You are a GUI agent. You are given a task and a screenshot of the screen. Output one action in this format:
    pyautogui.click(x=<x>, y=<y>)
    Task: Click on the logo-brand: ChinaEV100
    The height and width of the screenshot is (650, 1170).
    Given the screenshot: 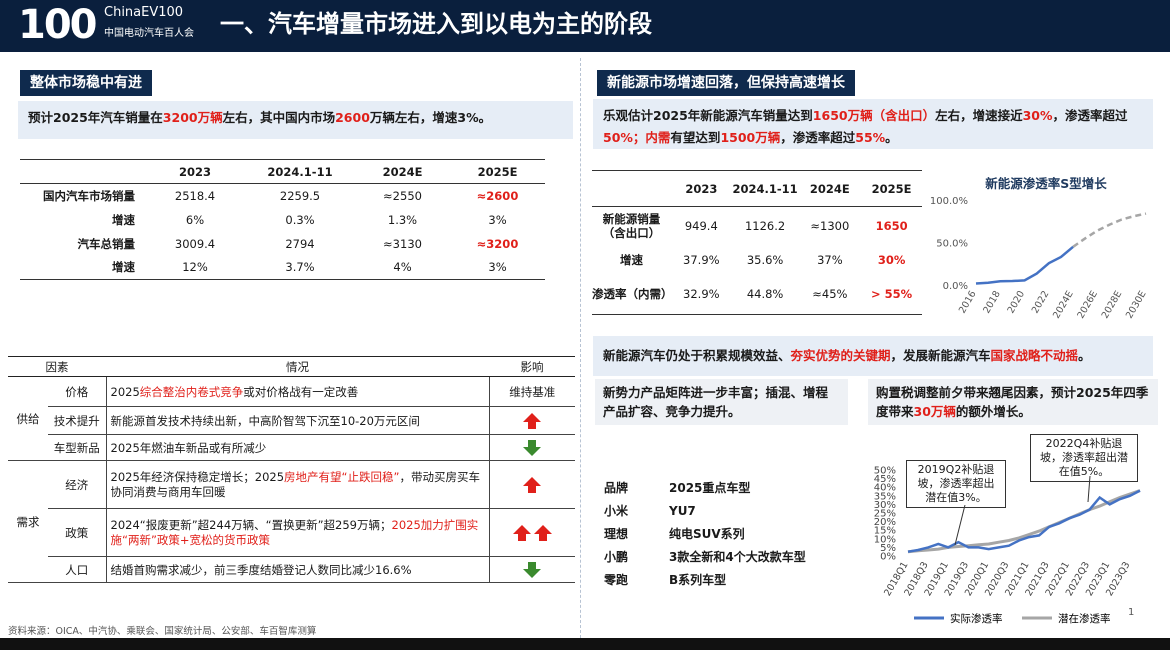 What is the action you would take?
    pyautogui.click(x=144, y=12)
    